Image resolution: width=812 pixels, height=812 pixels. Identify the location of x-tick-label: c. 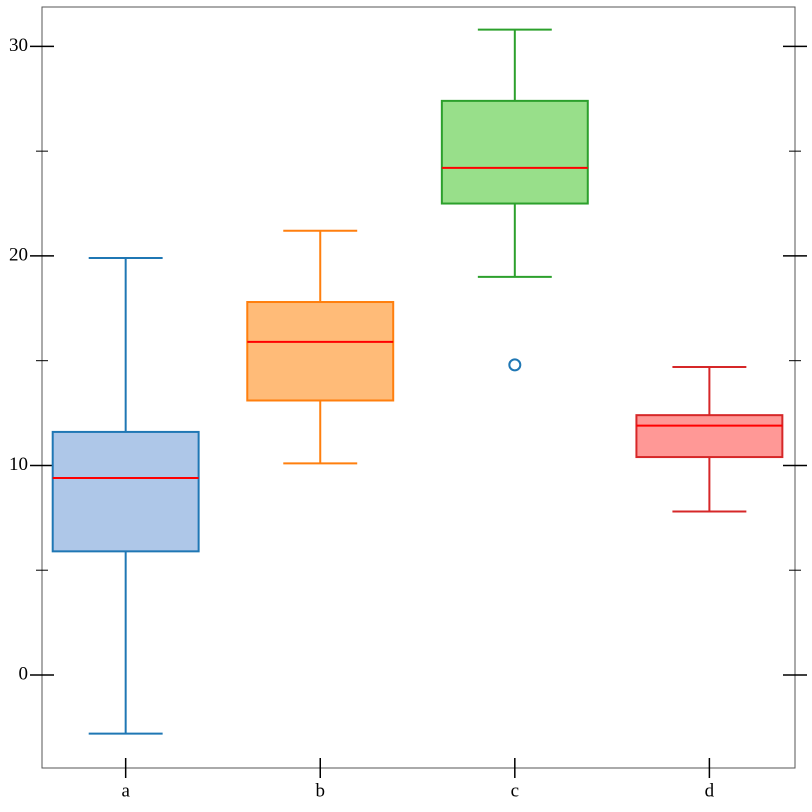
(515, 790).